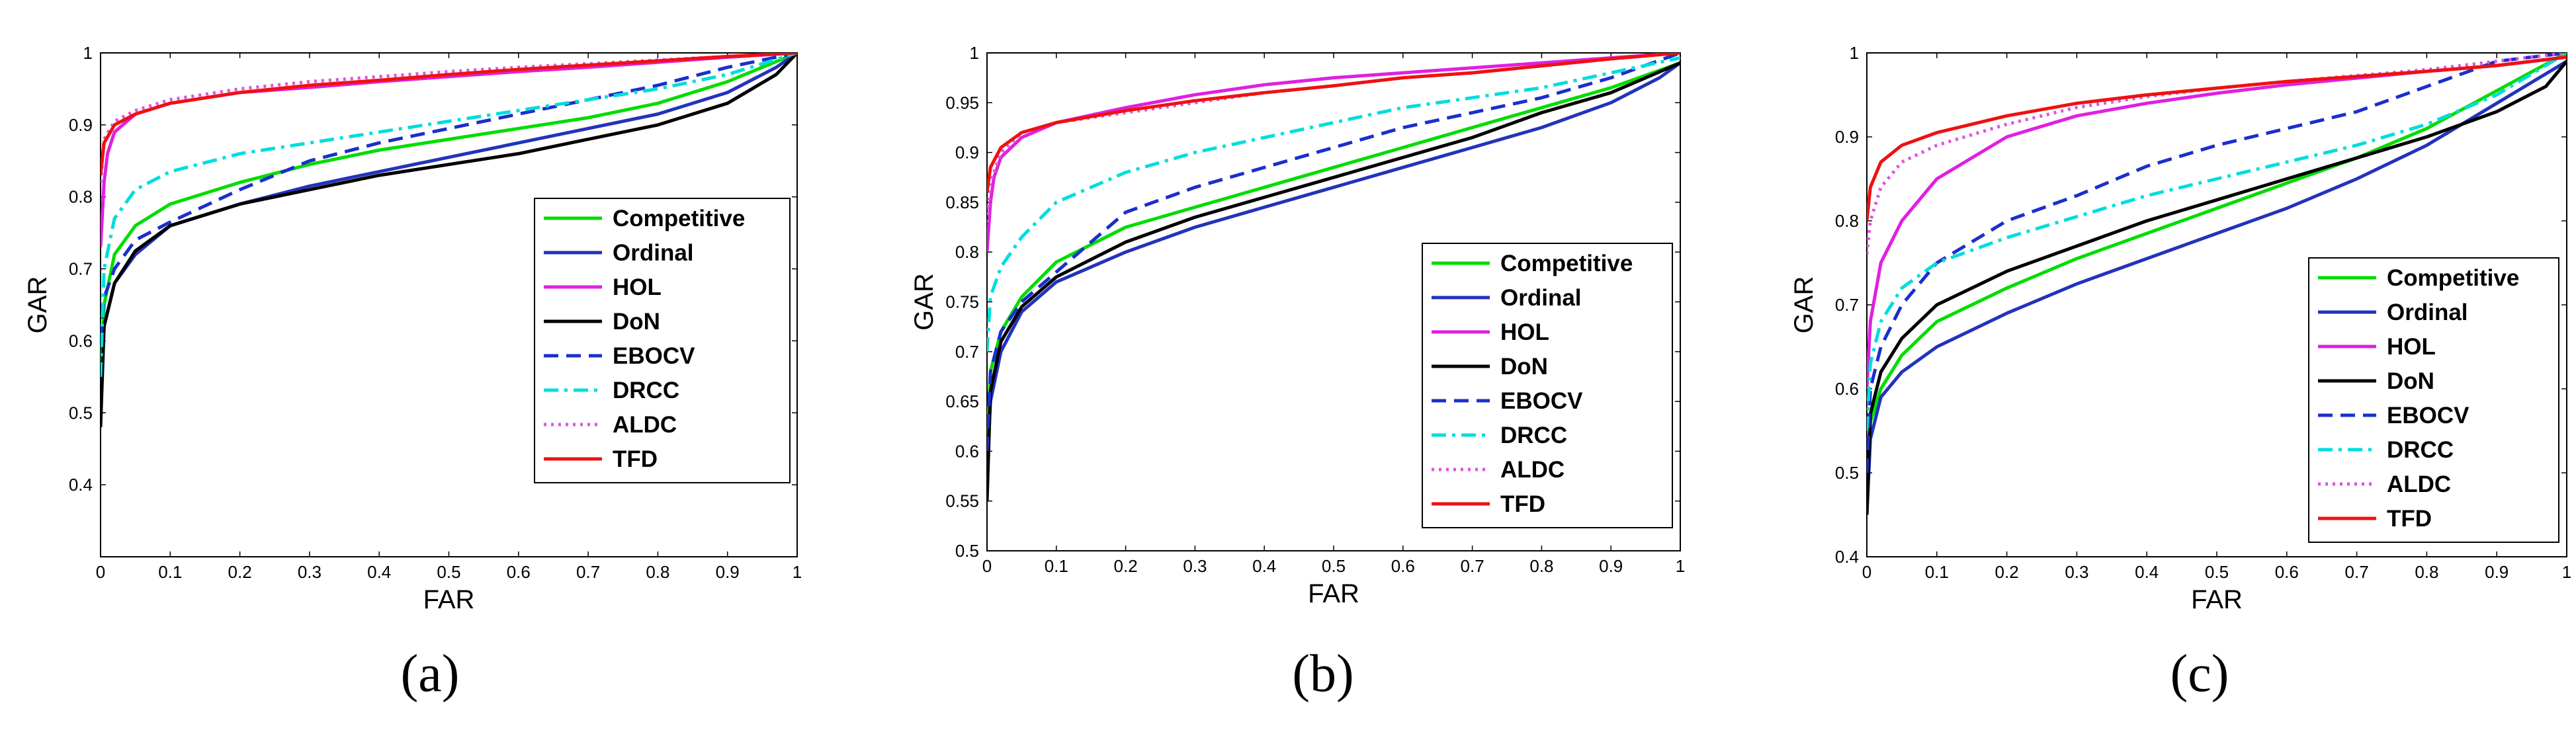 Image resolution: width=2576 pixels, height=732 pixels. I want to click on y-tick-label: 0.8, so click(1847, 221).